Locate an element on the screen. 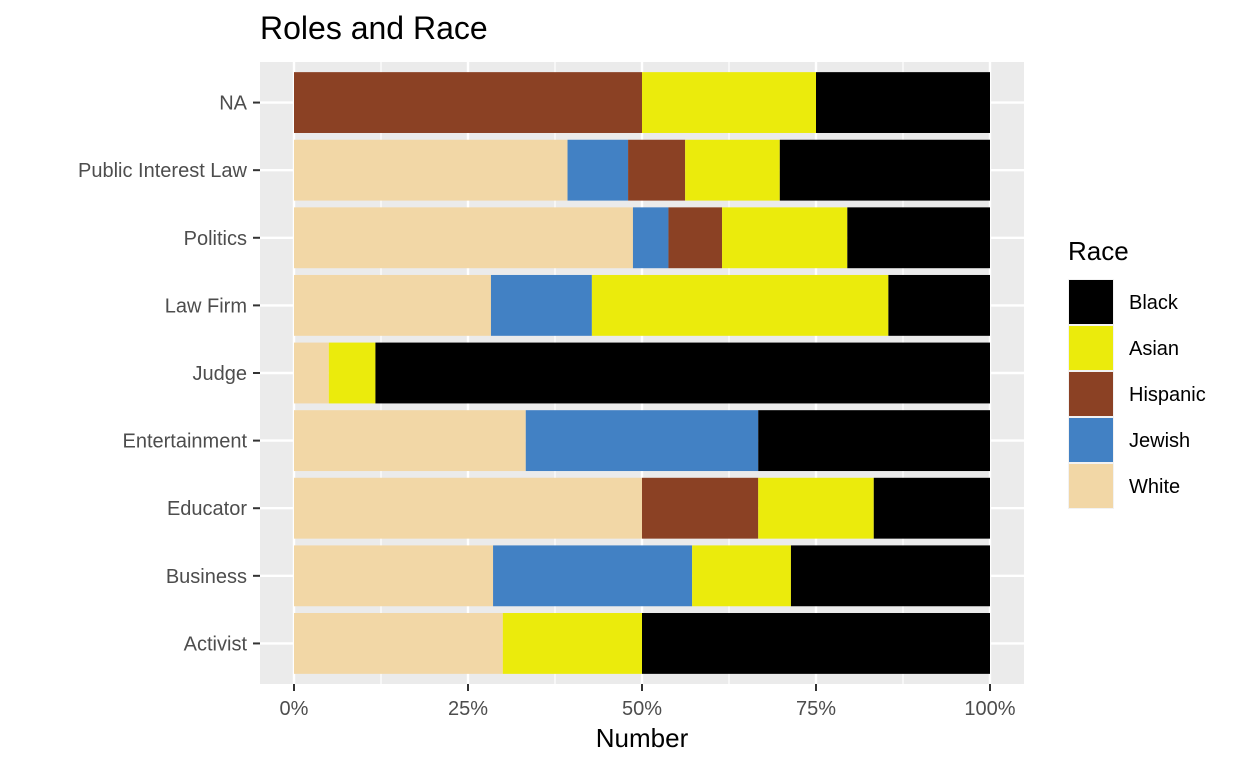 The width and height of the screenshot is (1248, 768). y-tick-label: Entertainment is located at coordinates (184, 442).